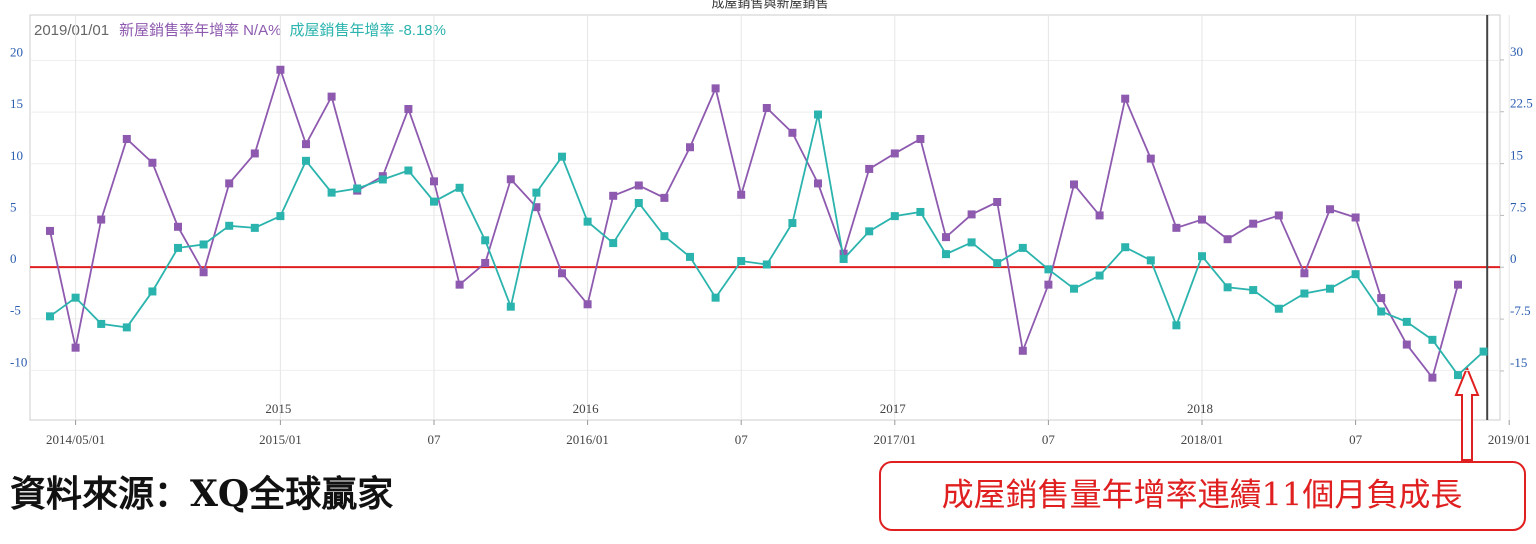  I want to click on chart-title: 成屋銷售與新屋銷售, so click(769, 6).